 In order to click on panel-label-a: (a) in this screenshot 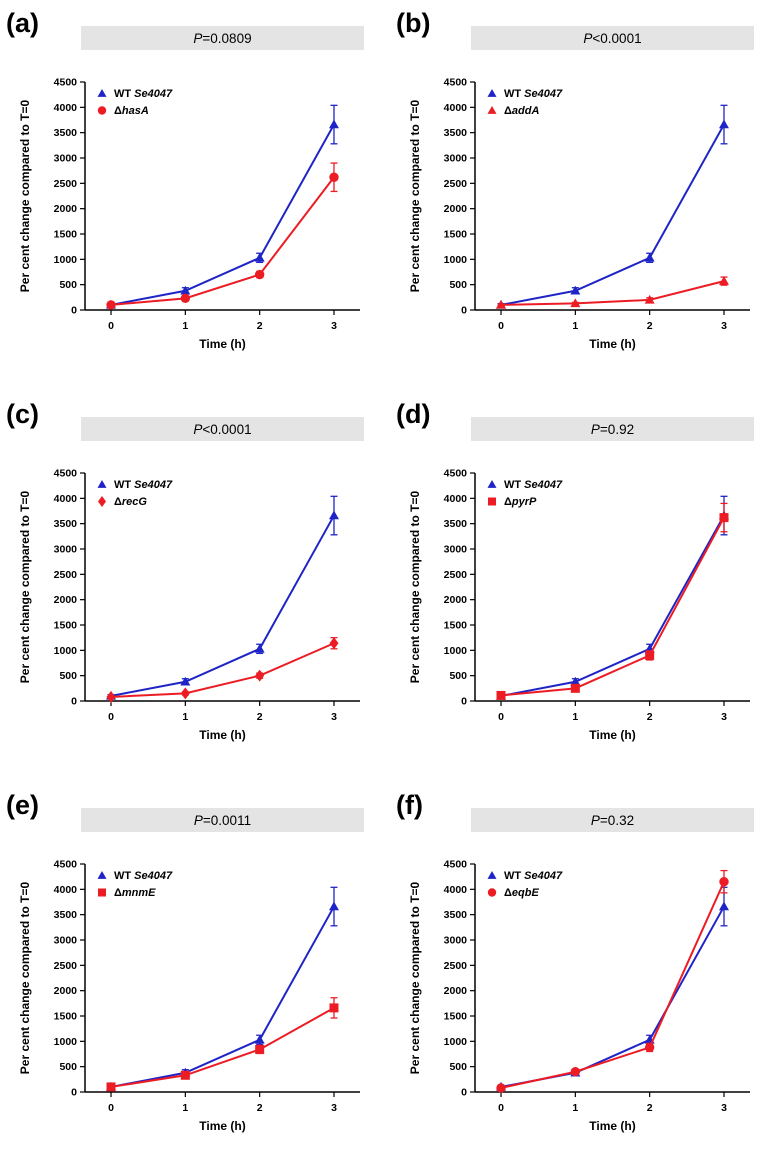, I will do `click(22, 23)`.